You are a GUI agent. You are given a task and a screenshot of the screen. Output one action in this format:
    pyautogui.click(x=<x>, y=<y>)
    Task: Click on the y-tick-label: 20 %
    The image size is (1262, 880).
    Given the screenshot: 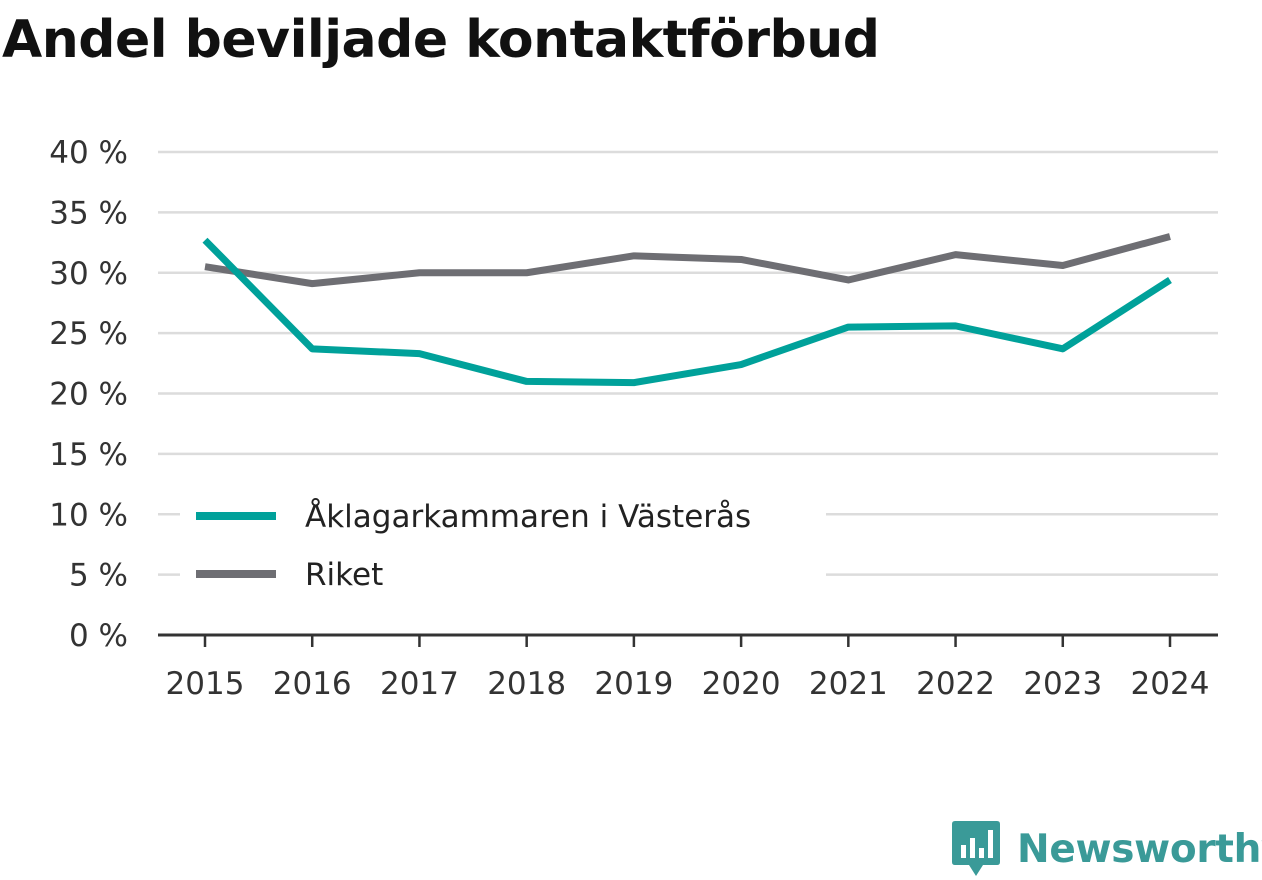 What is the action you would take?
    pyautogui.click(x=88, y=395)
    